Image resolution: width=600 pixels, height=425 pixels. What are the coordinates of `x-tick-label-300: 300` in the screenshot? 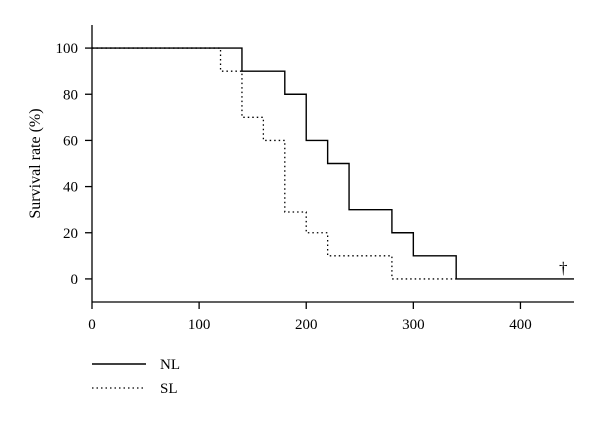 It's located at (413, 325).